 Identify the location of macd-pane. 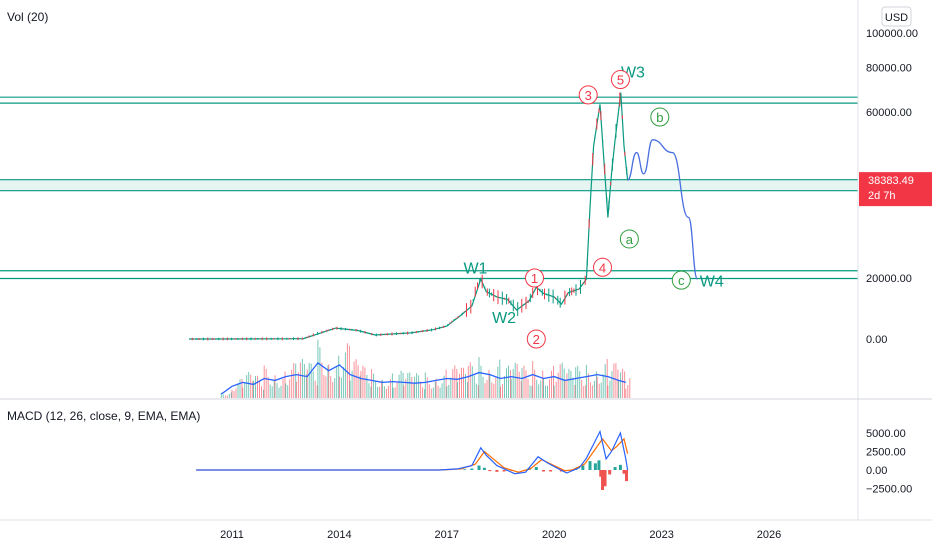
(412, 459).